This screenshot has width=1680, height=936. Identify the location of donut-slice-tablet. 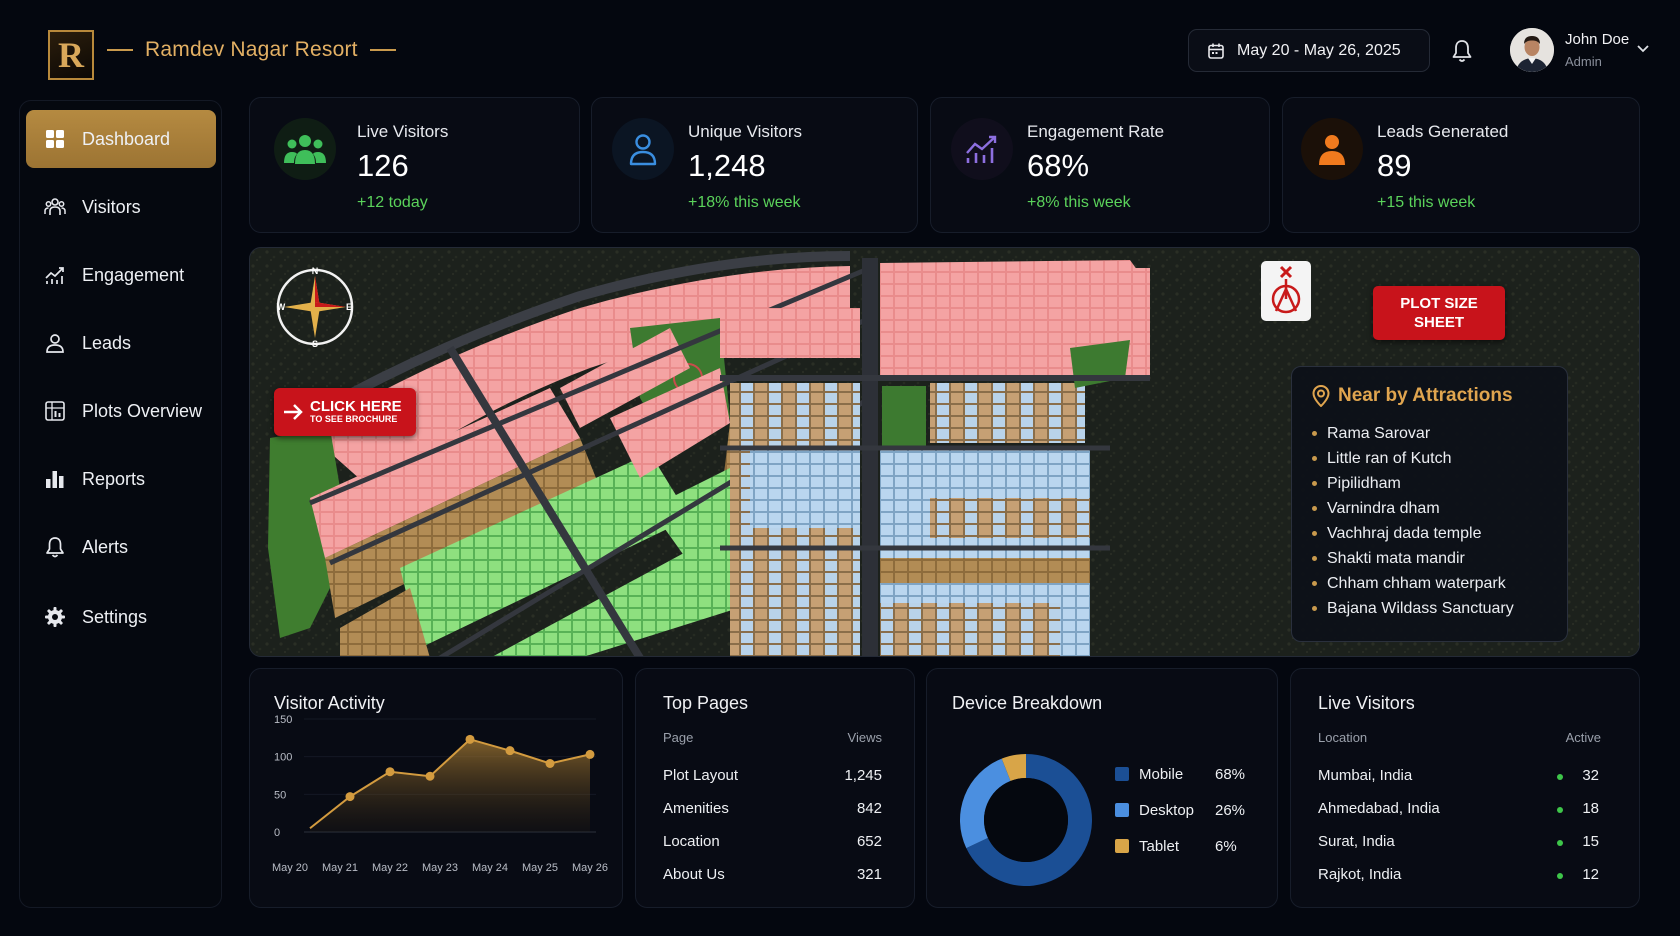
(1013, 767).